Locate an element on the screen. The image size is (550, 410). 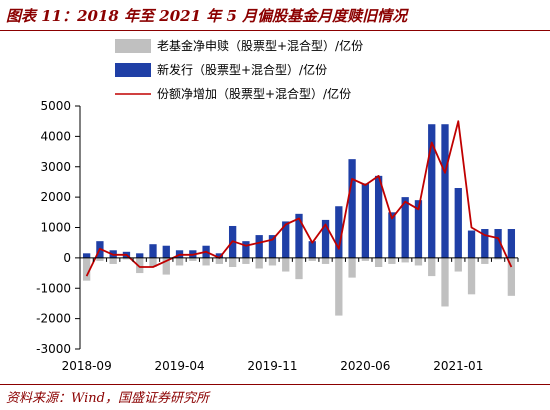
x-tick-label: 2021-01 is located at coordinates (458, 366).